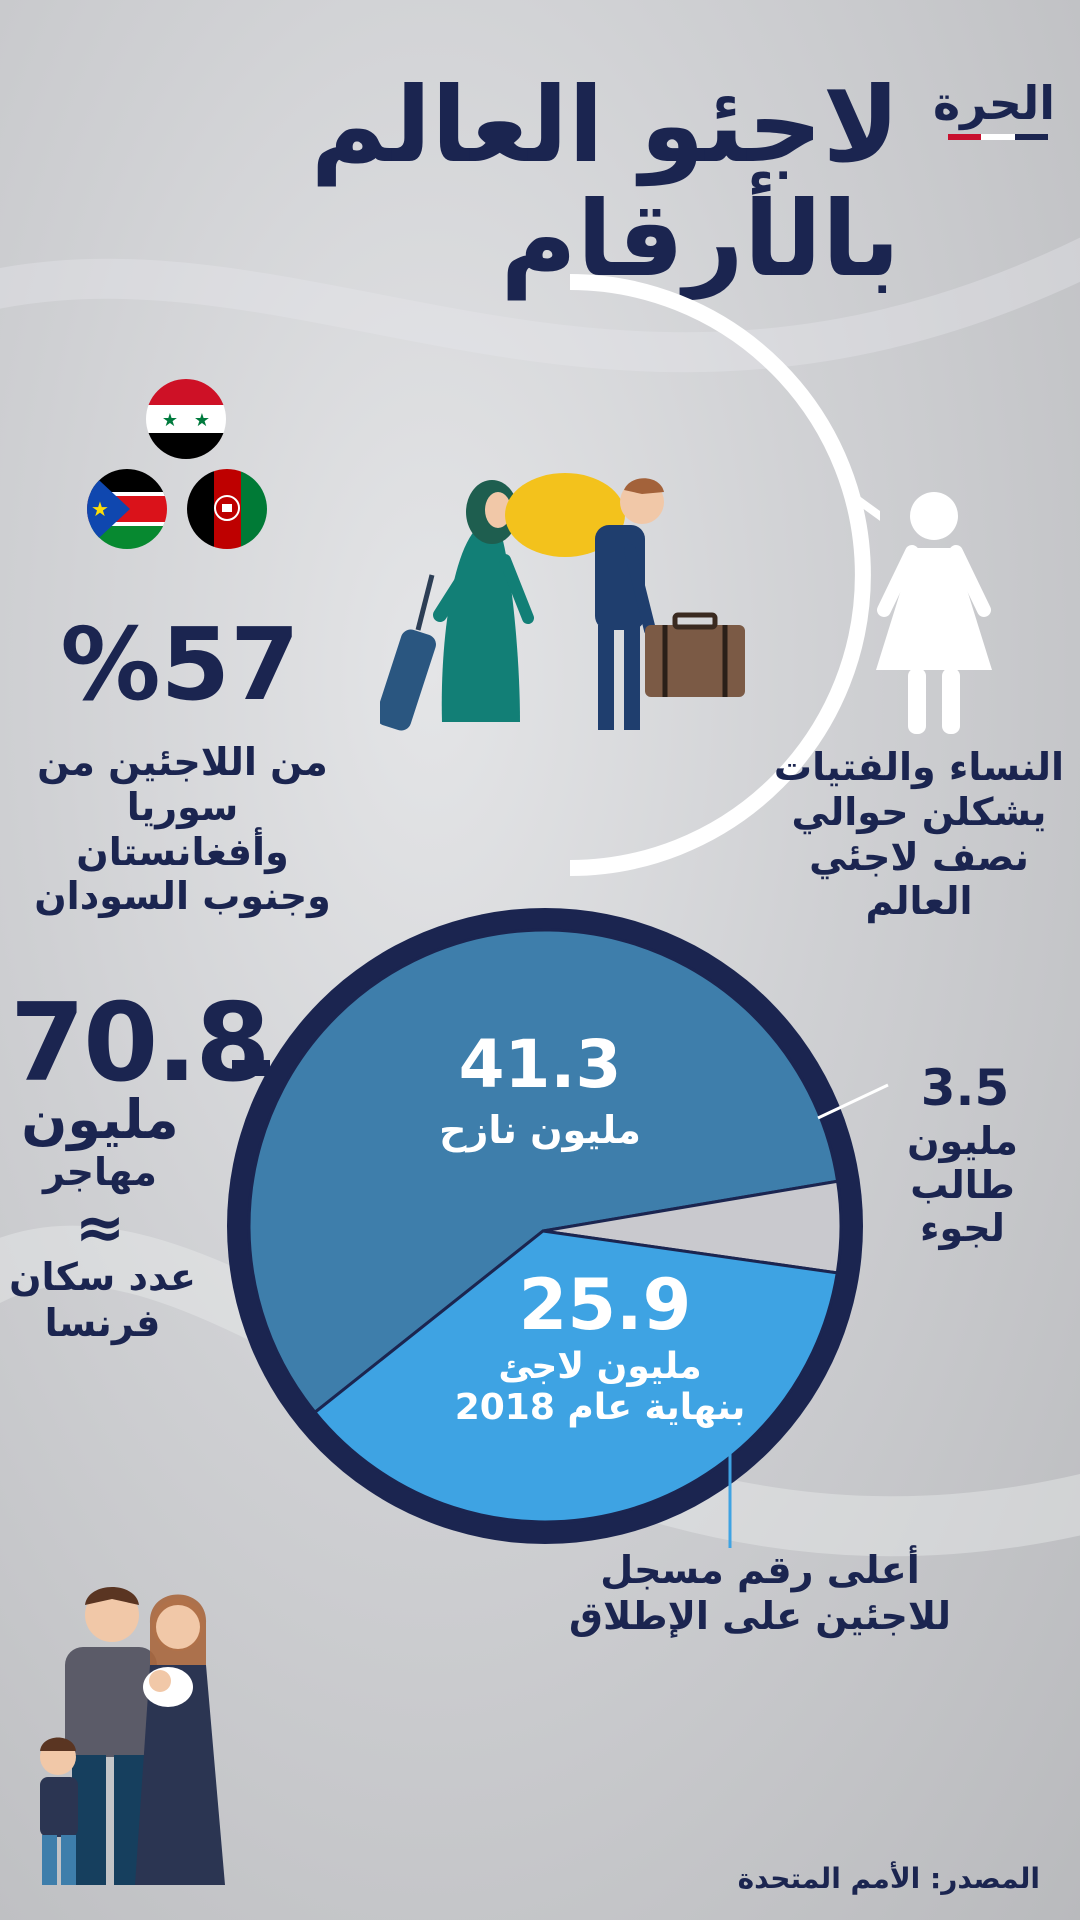  What do you see at coordinates (186, 419) in the screenshot?
I see `syria-flag-icon: ★ ★` at bounding box center [186, 419].